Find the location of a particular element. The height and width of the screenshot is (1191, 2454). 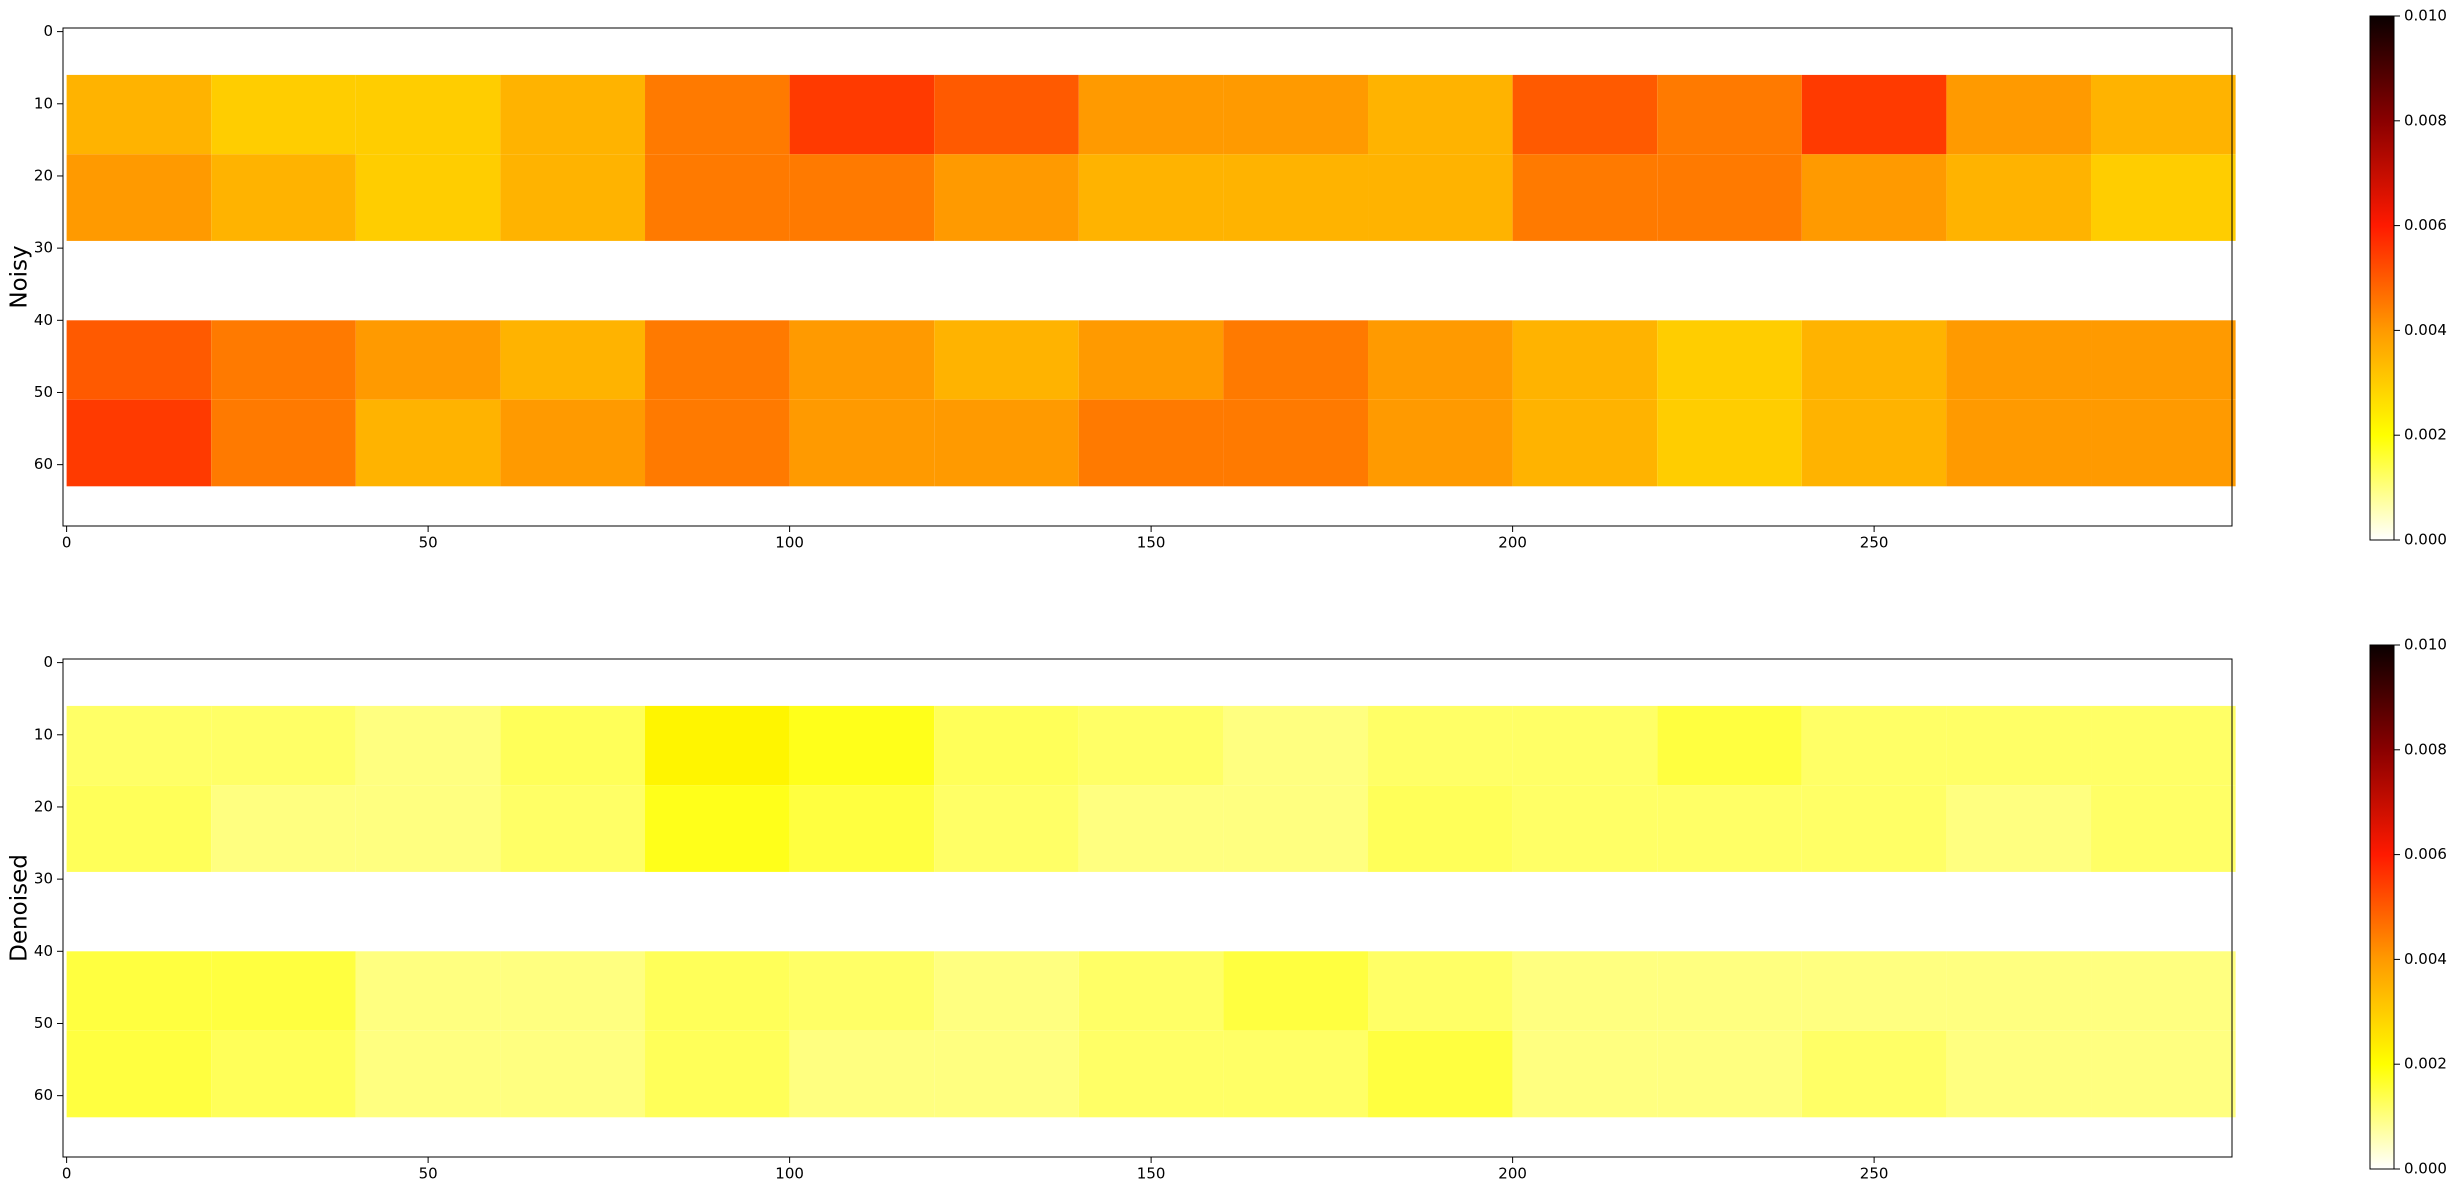

x-tick-label: 150 is located at coordinates (1151, 1174).